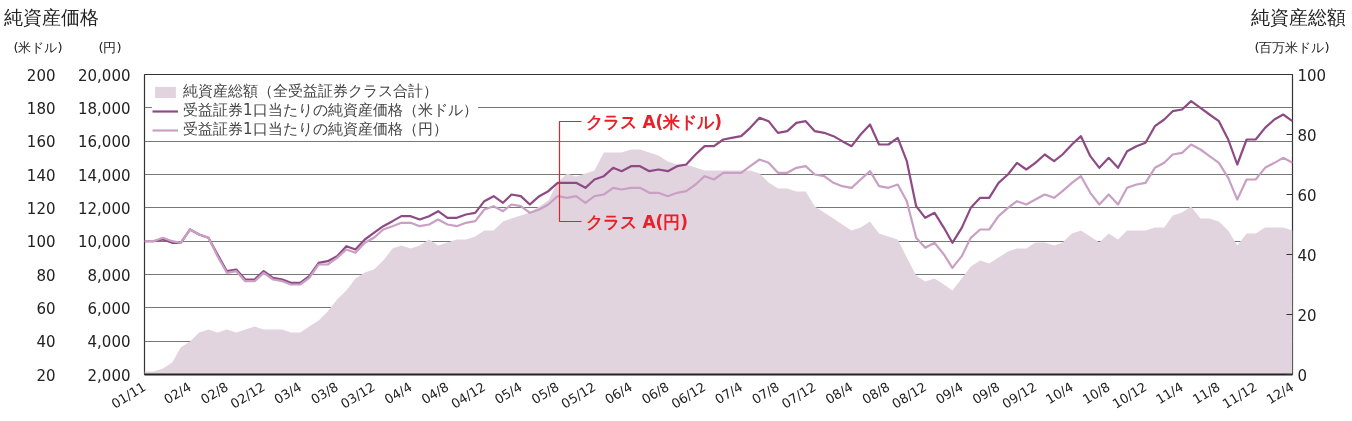 The image size is (1352, 421). I want to click on y2-axis-title: (円), so click(110, 47).